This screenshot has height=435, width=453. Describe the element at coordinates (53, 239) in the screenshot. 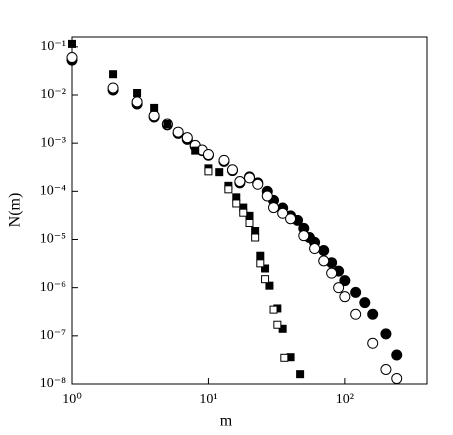

I see `y-tick-label: 10⁻⁵` at that location.